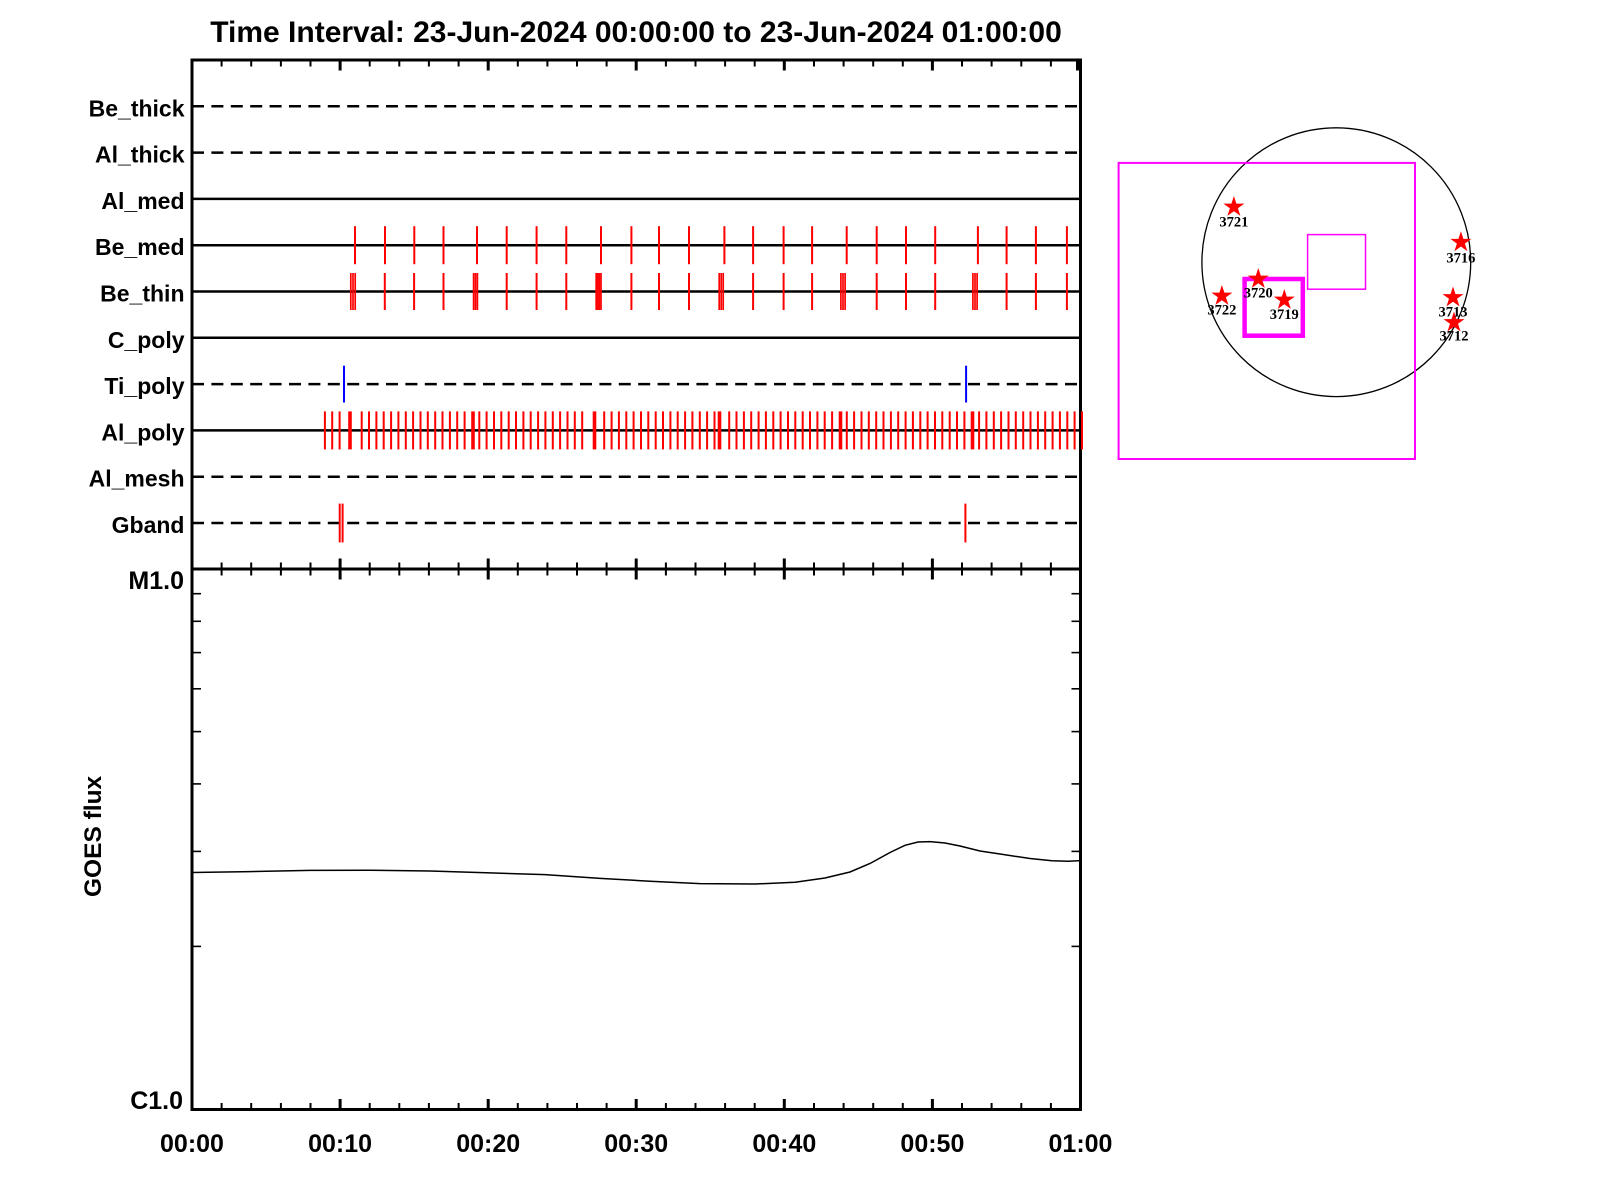 This screenshot has height=1200, width=1600. I want to click on svg-text: 00:00, so click(192, 1144).